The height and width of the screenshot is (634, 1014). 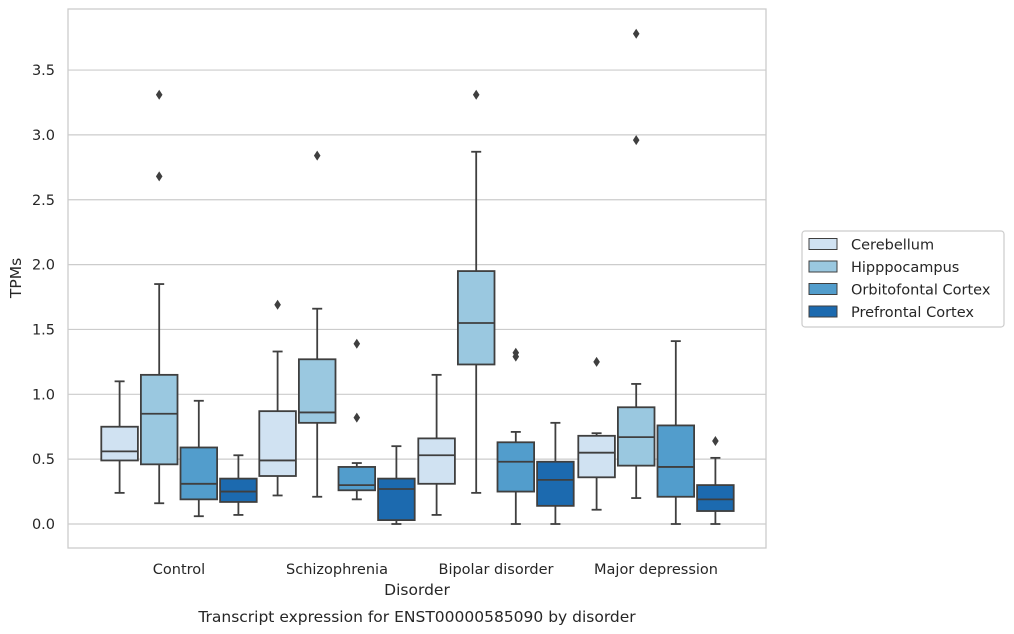 I want to click on legend-frame, so click(x=903, y=279).